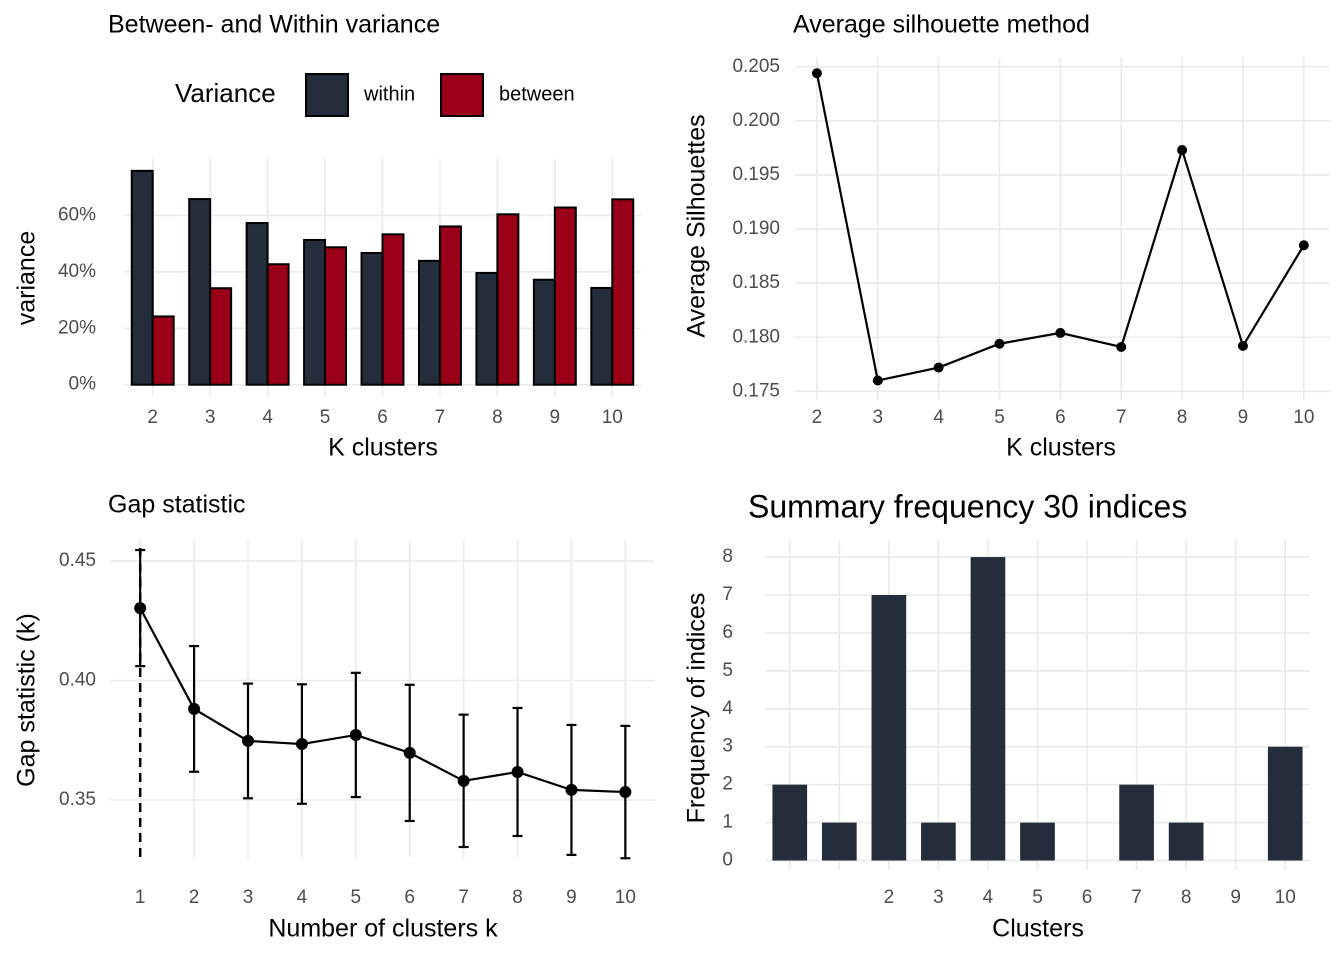  What do you see at coordinates (727, 822) in the screenshot?
I see `y-tick-label: 1` at bounding box center [727, 822].